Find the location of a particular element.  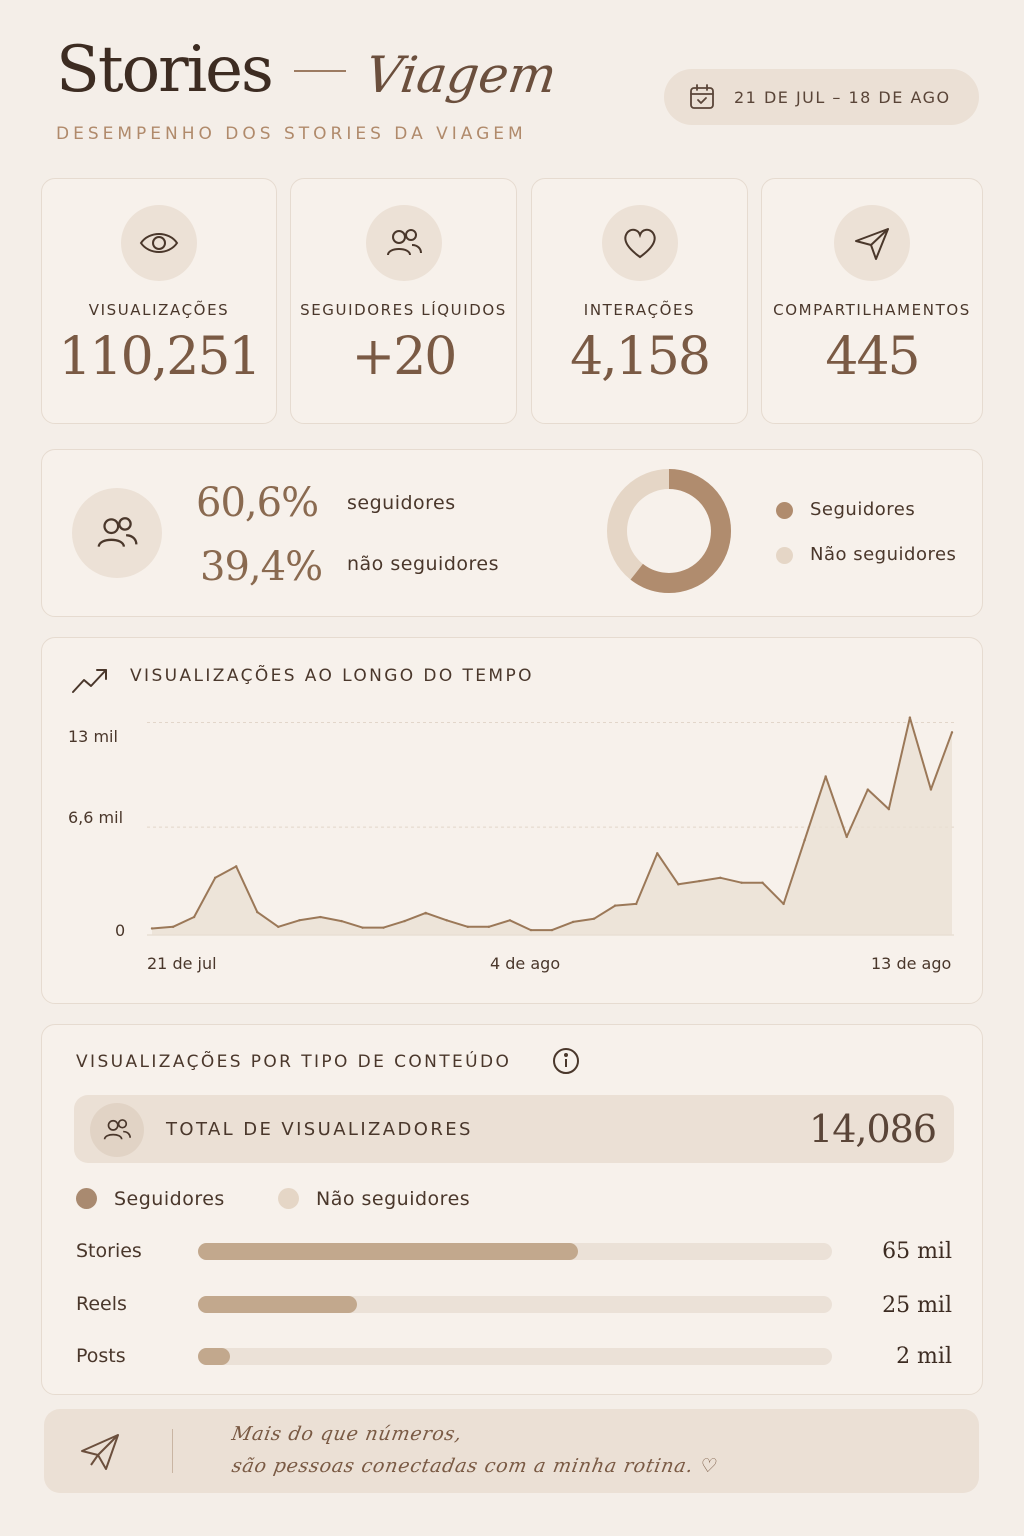

date-range-label: 21 DE JUL – 18 DE AGO is located at coordinates (842, 97).